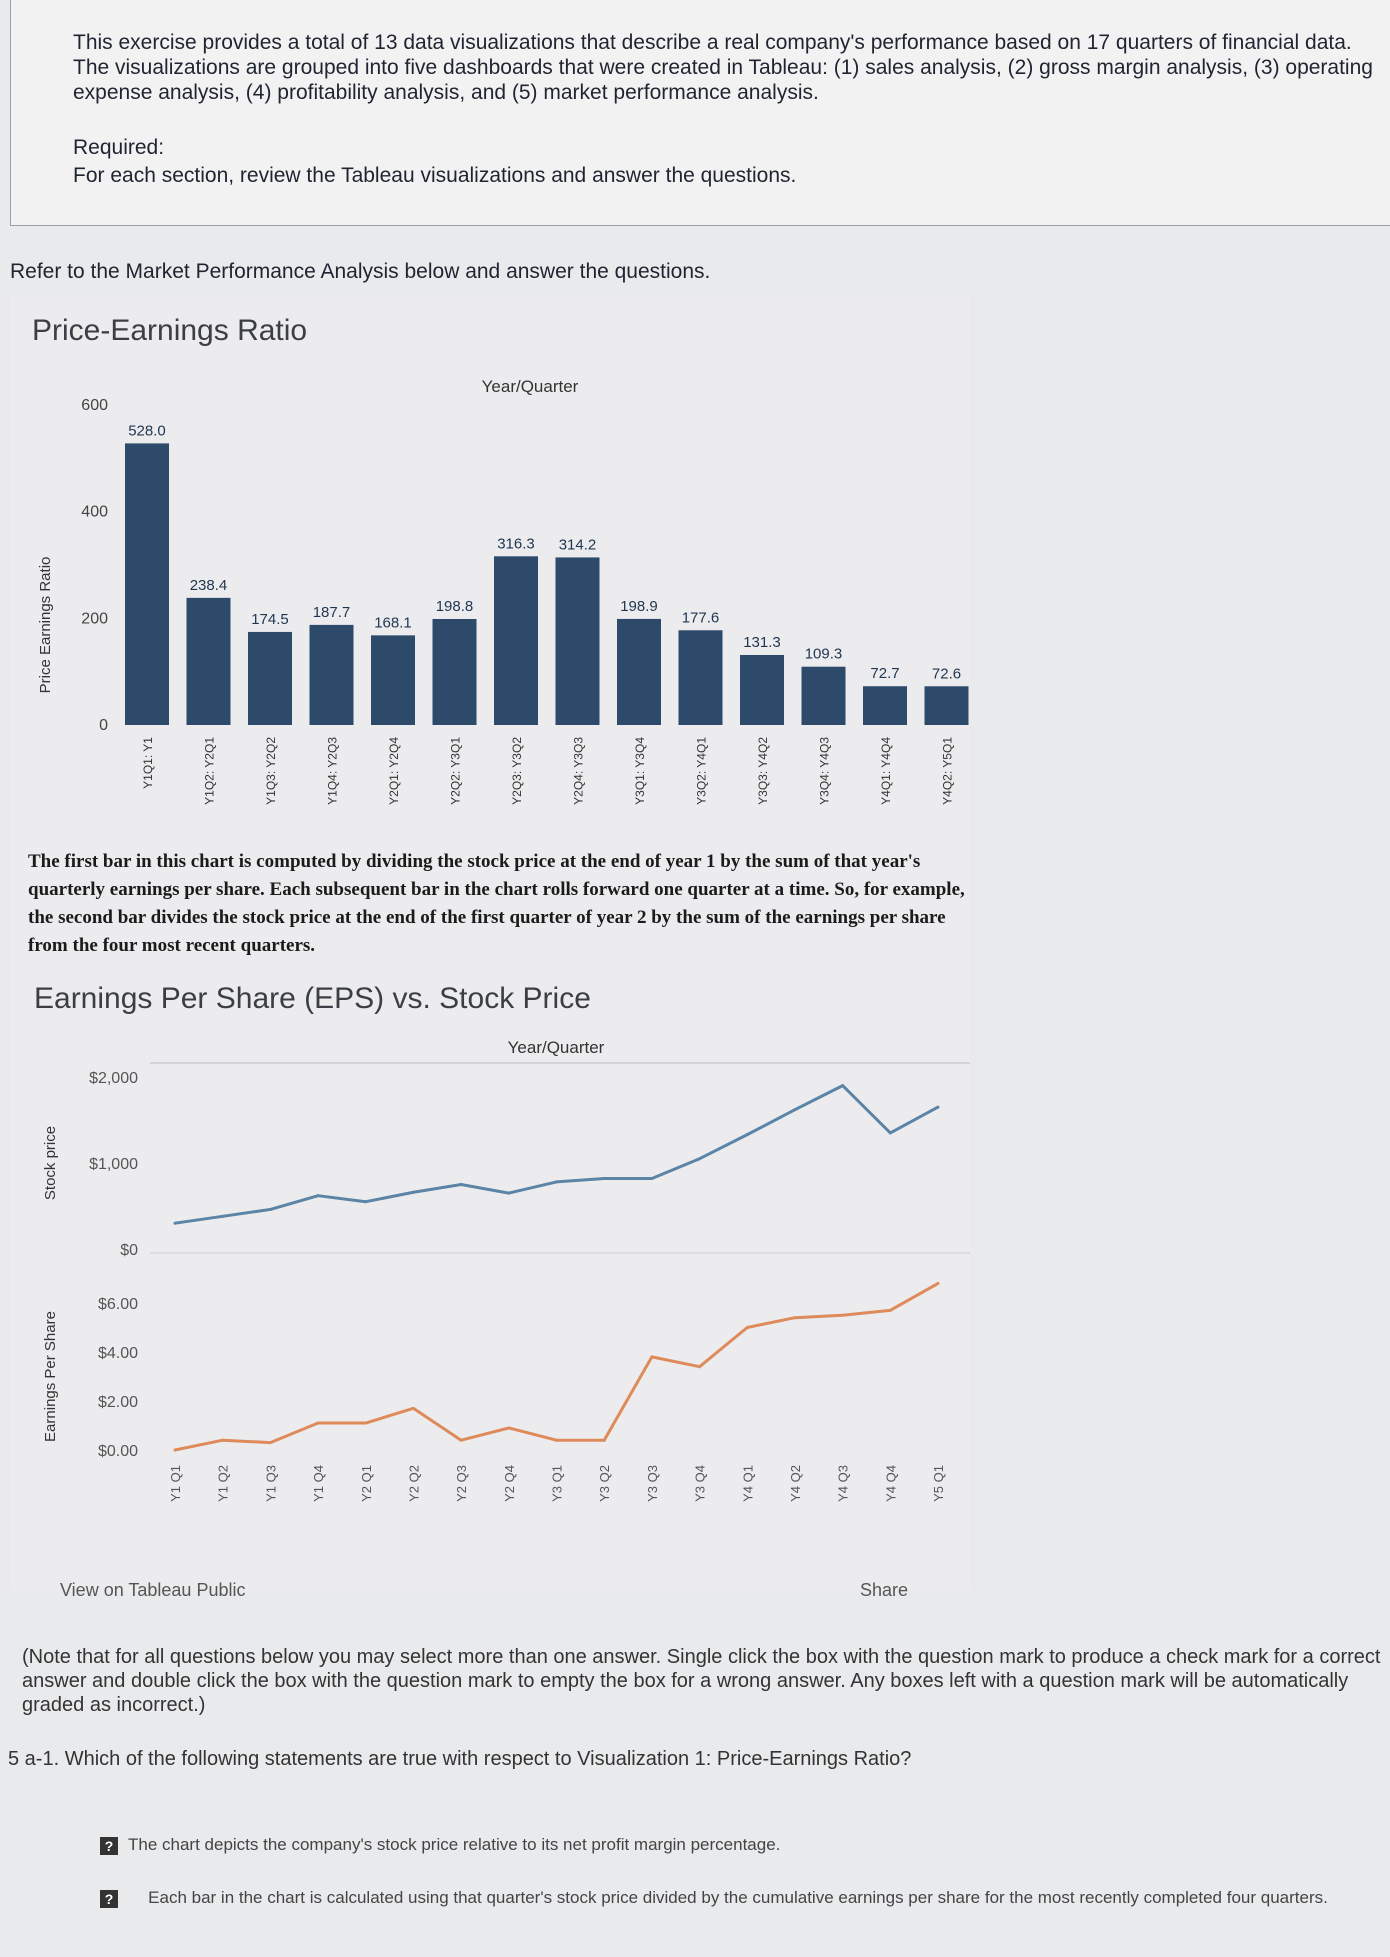 This screenshot has height=1957, width=1390. What do you see at coordinates (118, 1451) in the screenshot?
I see `eps-y-tick: $0.00` at bounding box center [118, 1451].